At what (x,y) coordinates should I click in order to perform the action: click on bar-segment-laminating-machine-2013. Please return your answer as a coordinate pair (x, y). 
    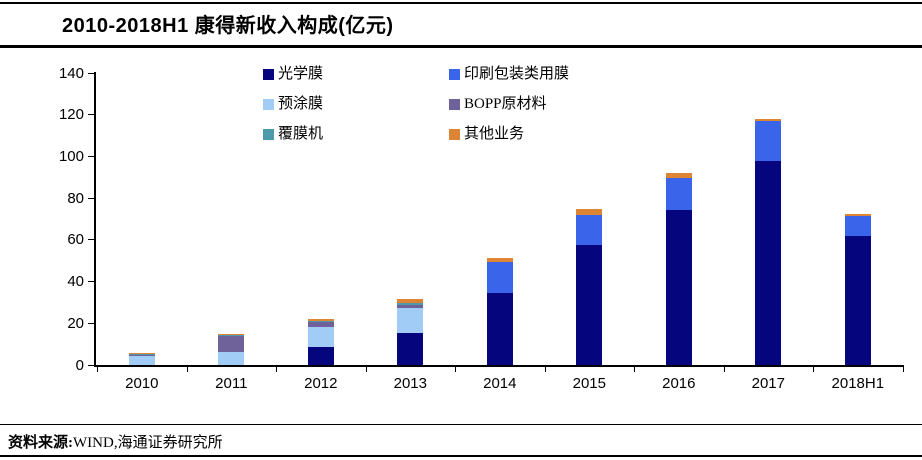
    Looking at the image, I should click on (410, 304).